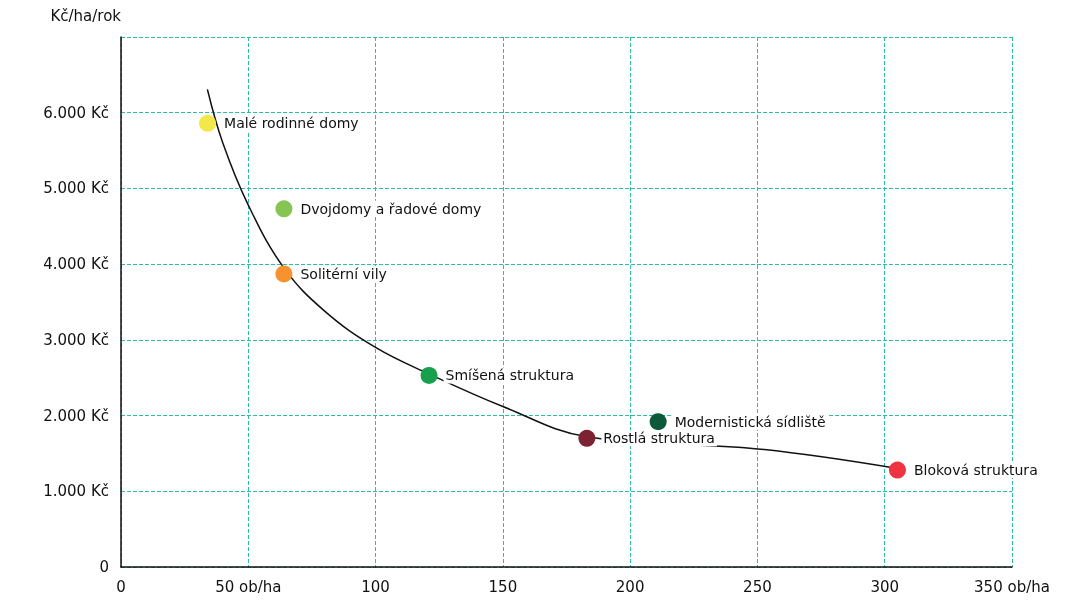 Image resolution: width=1072 pixels, height=612 pixels. I want to click on series-label: Modernistická sídliště, so click(750, 421).